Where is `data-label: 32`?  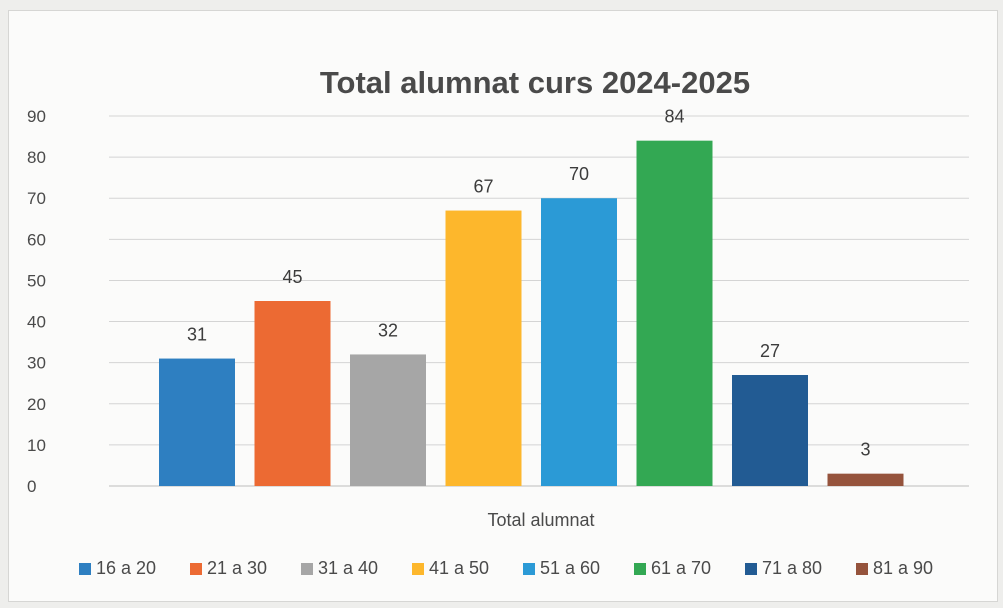 data-label: 32 is located at coordinates (388, 330).